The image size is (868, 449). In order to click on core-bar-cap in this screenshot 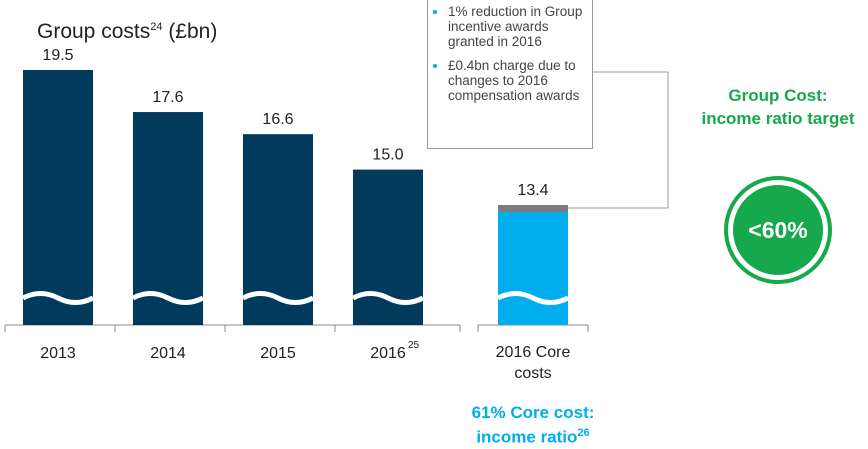, I will do `click(533, 208)`.